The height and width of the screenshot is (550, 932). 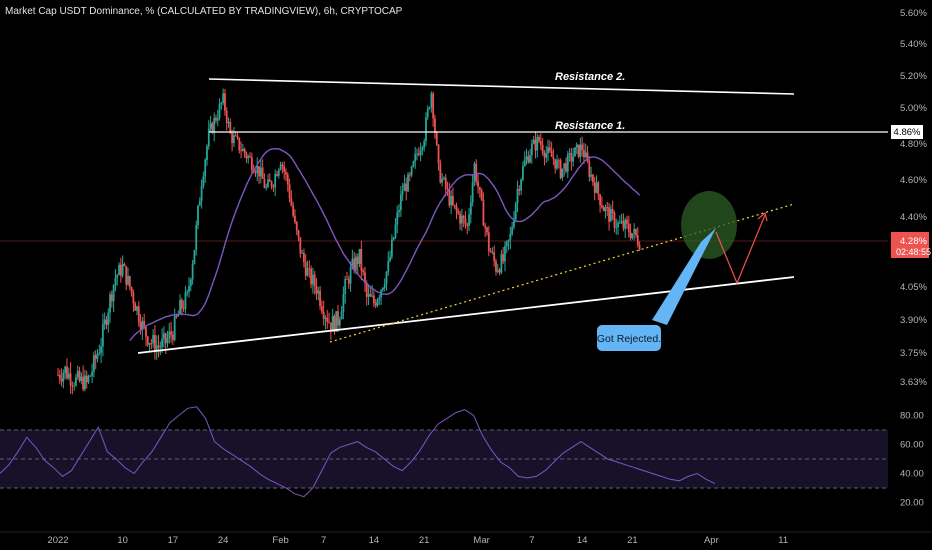 What do you see at coordinates (913, 144) in the screenshot?
I see `y-tick-label: 4.80%` at bounding box center [913, 144].